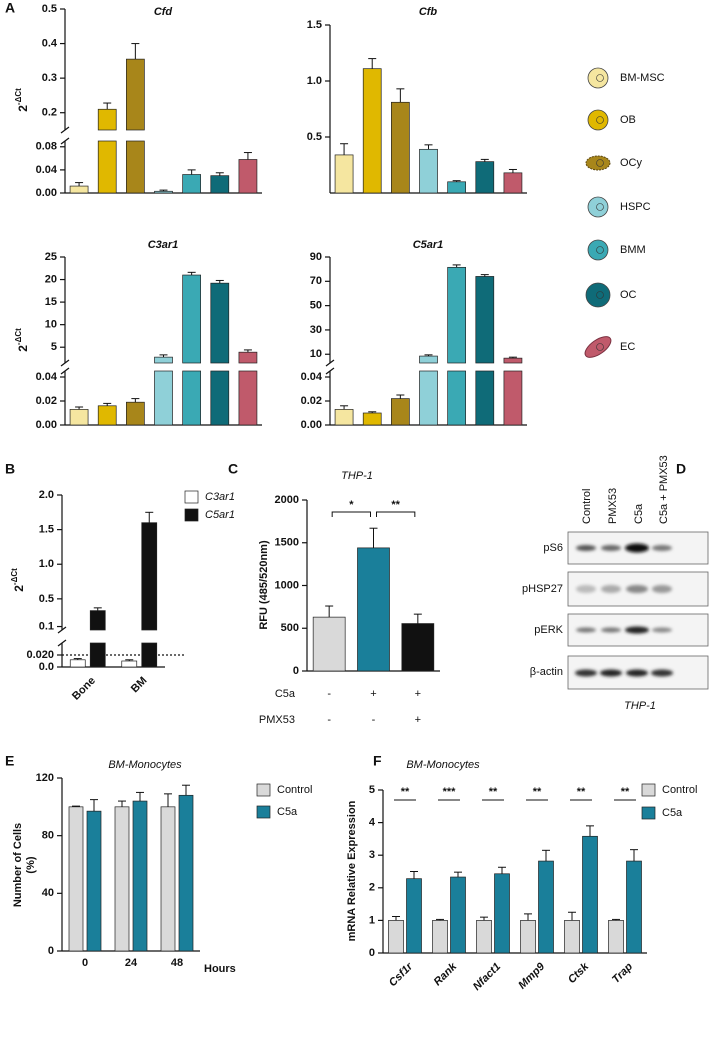  Describe the element at coordinates (46, 626) in the screenshot. I see `y-tick-label: 0.1` at that location.